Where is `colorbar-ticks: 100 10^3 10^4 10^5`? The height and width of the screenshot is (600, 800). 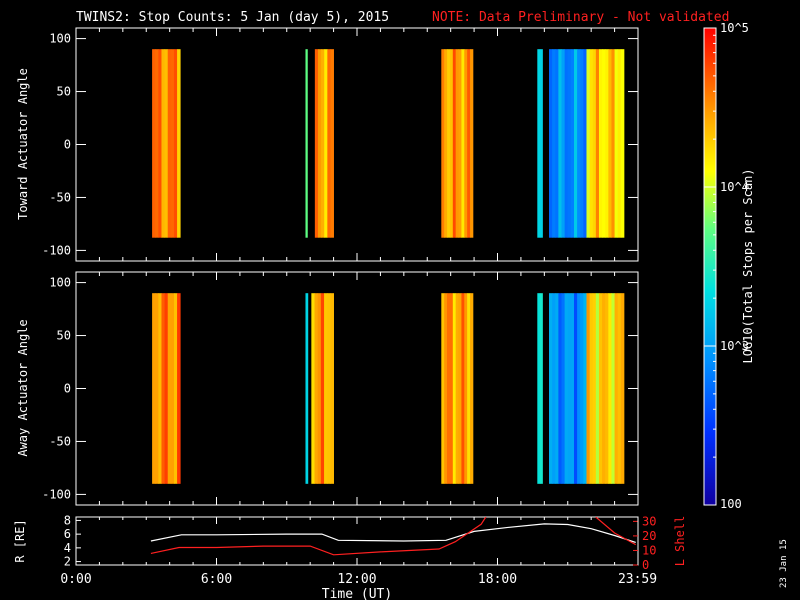 colorbar-ticks: 100 10^3 10^4 10^5 is located at coordinates (726, 266).